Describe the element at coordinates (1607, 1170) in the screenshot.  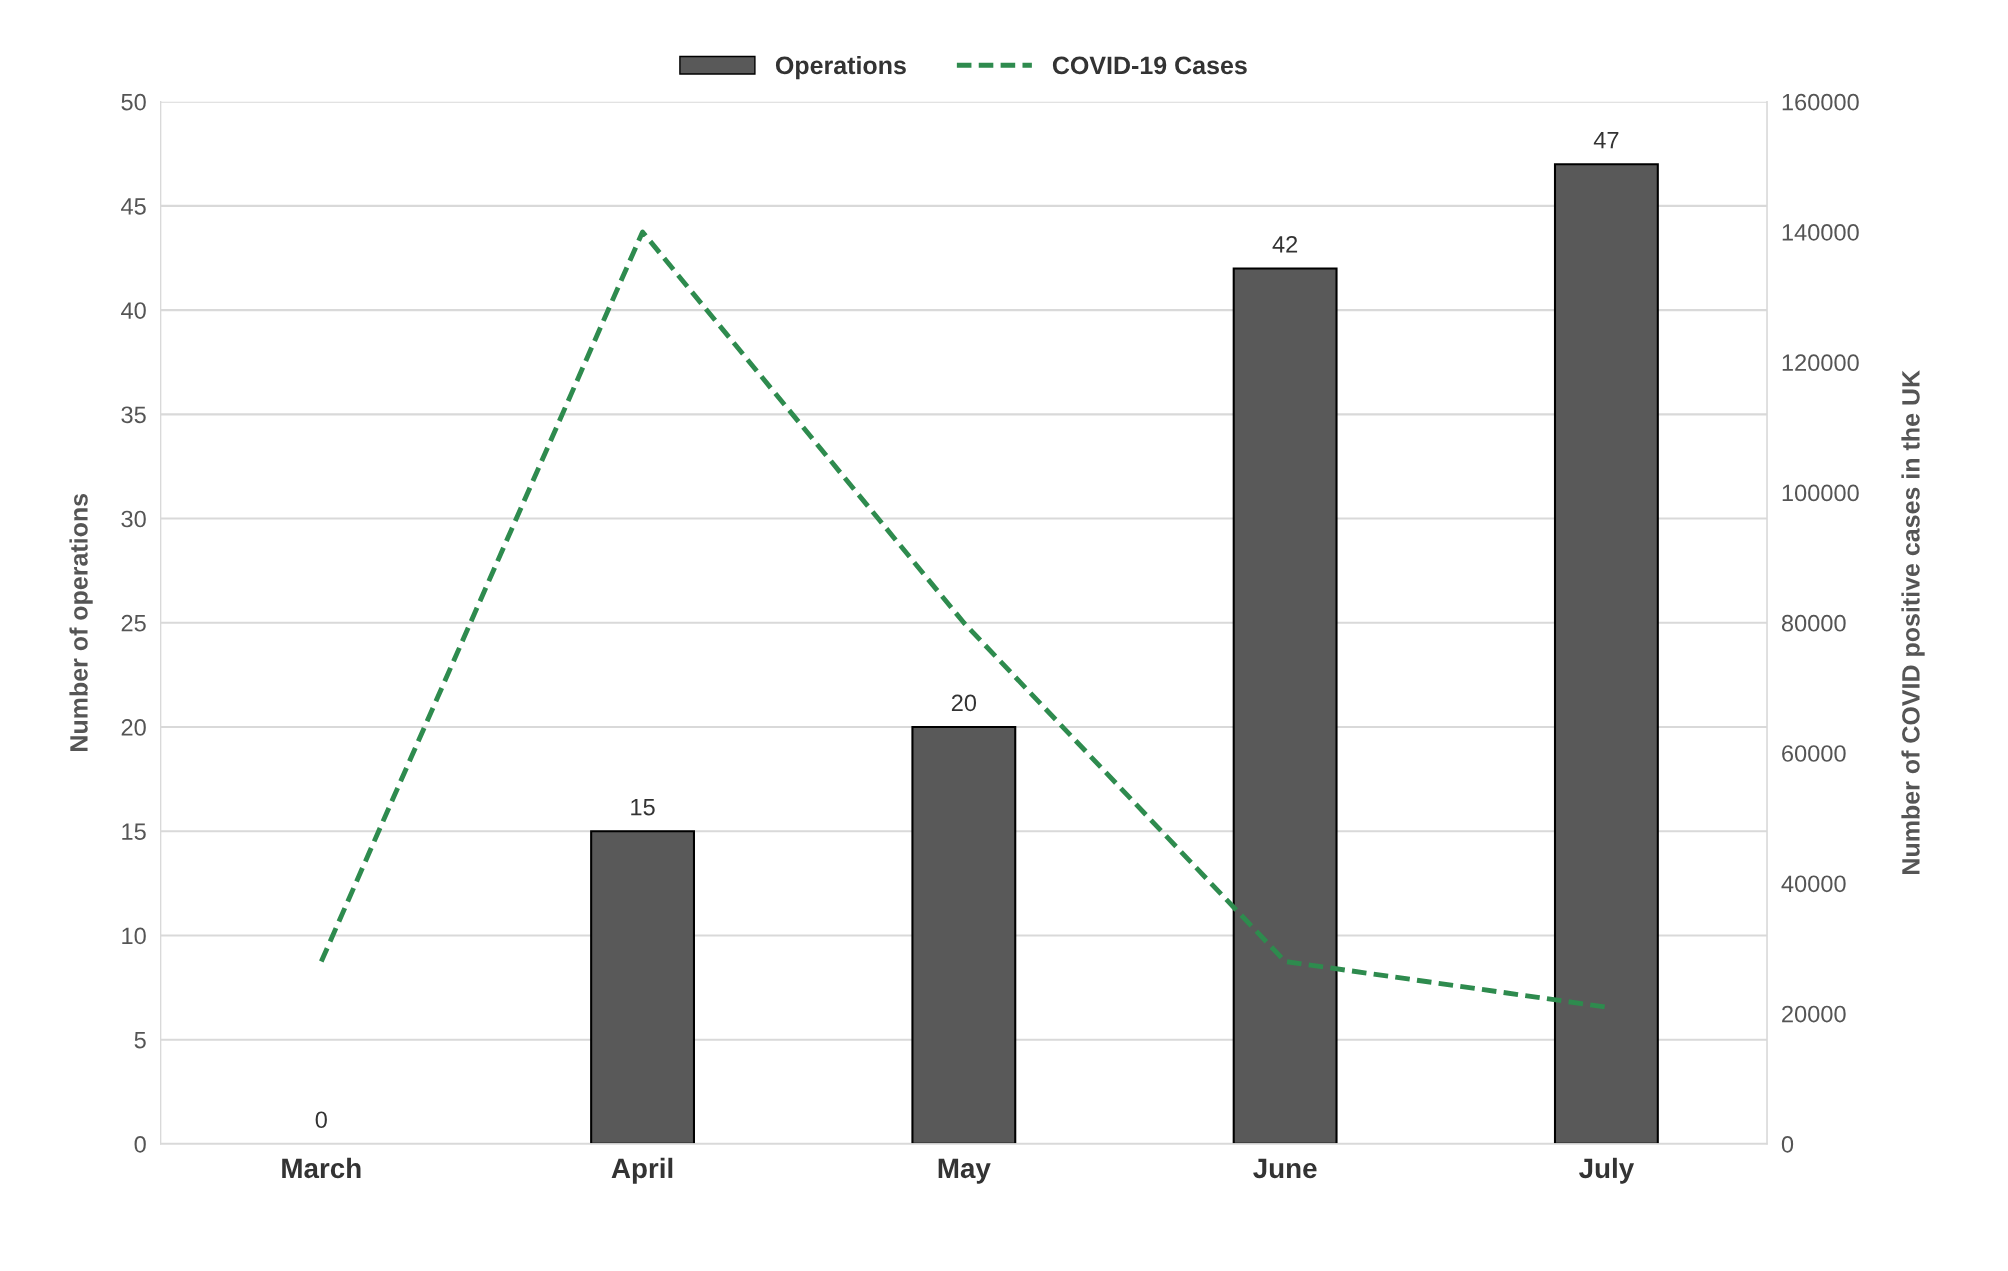
I see `x-tick-label: July` at that location.